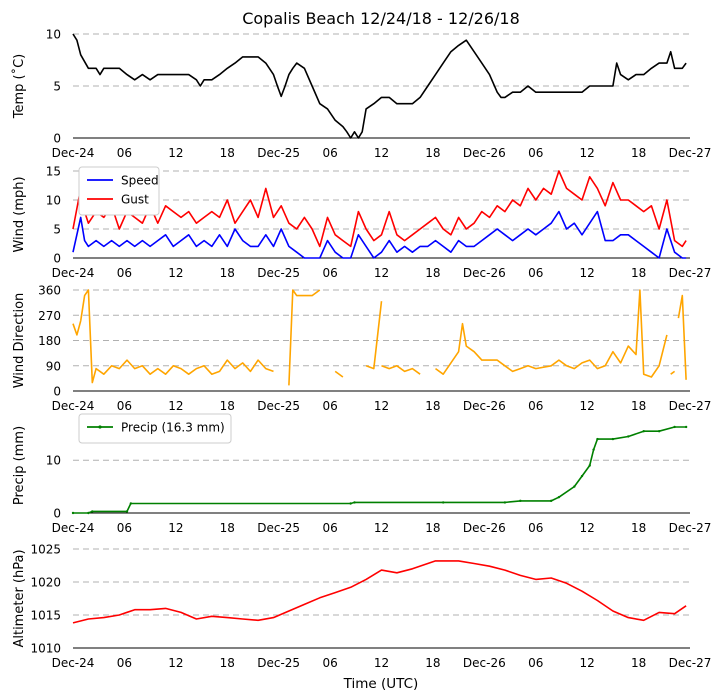  What do you see at coordinates (119, 191) in the screenshot?
I see `legend: Speed Gust` at bounding box center [119, 191].